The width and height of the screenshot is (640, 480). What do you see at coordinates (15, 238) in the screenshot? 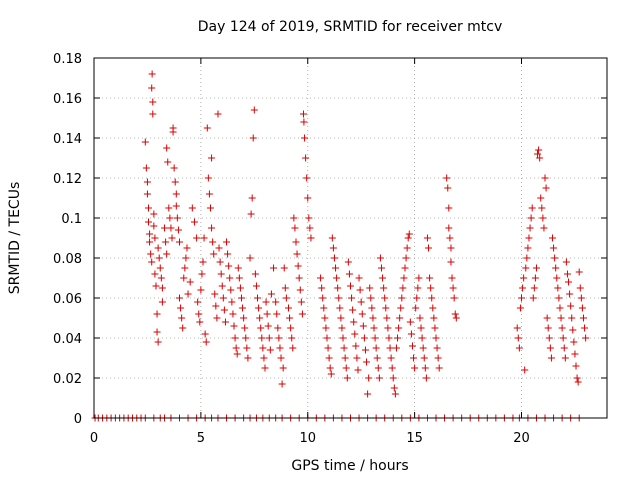
I see `y-axis-label: SRMTID / TECUs` at bounding box center [15, 238].